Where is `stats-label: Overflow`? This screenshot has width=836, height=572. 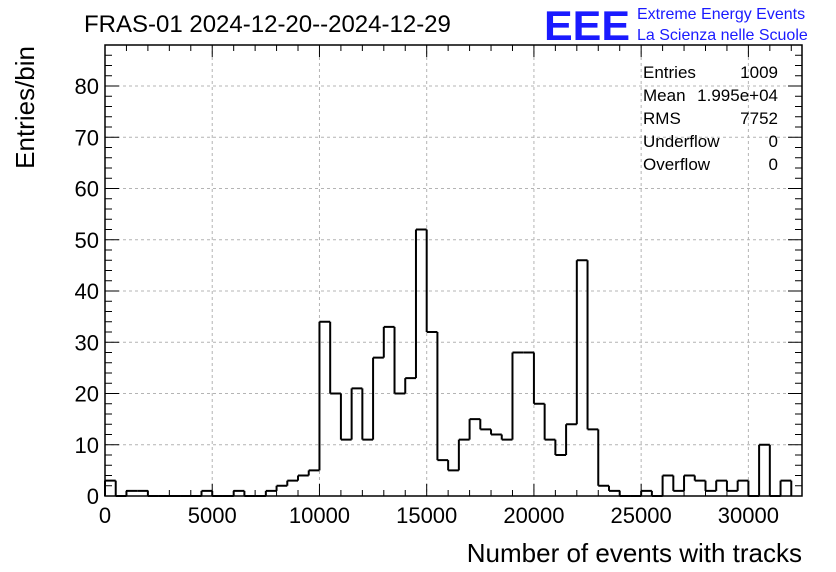
stats-label: Overflow is located at coordinates (677, 164).